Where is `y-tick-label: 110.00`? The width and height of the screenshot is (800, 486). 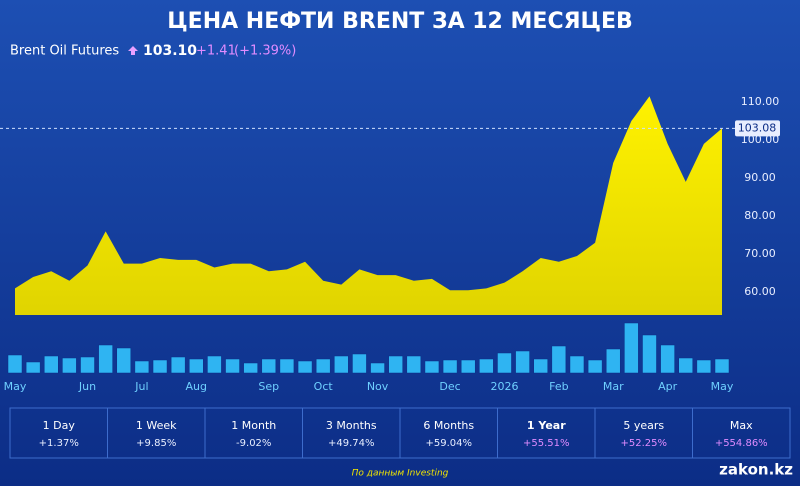
y-tick-label: 110.00 is located at coordinates (760, 101).